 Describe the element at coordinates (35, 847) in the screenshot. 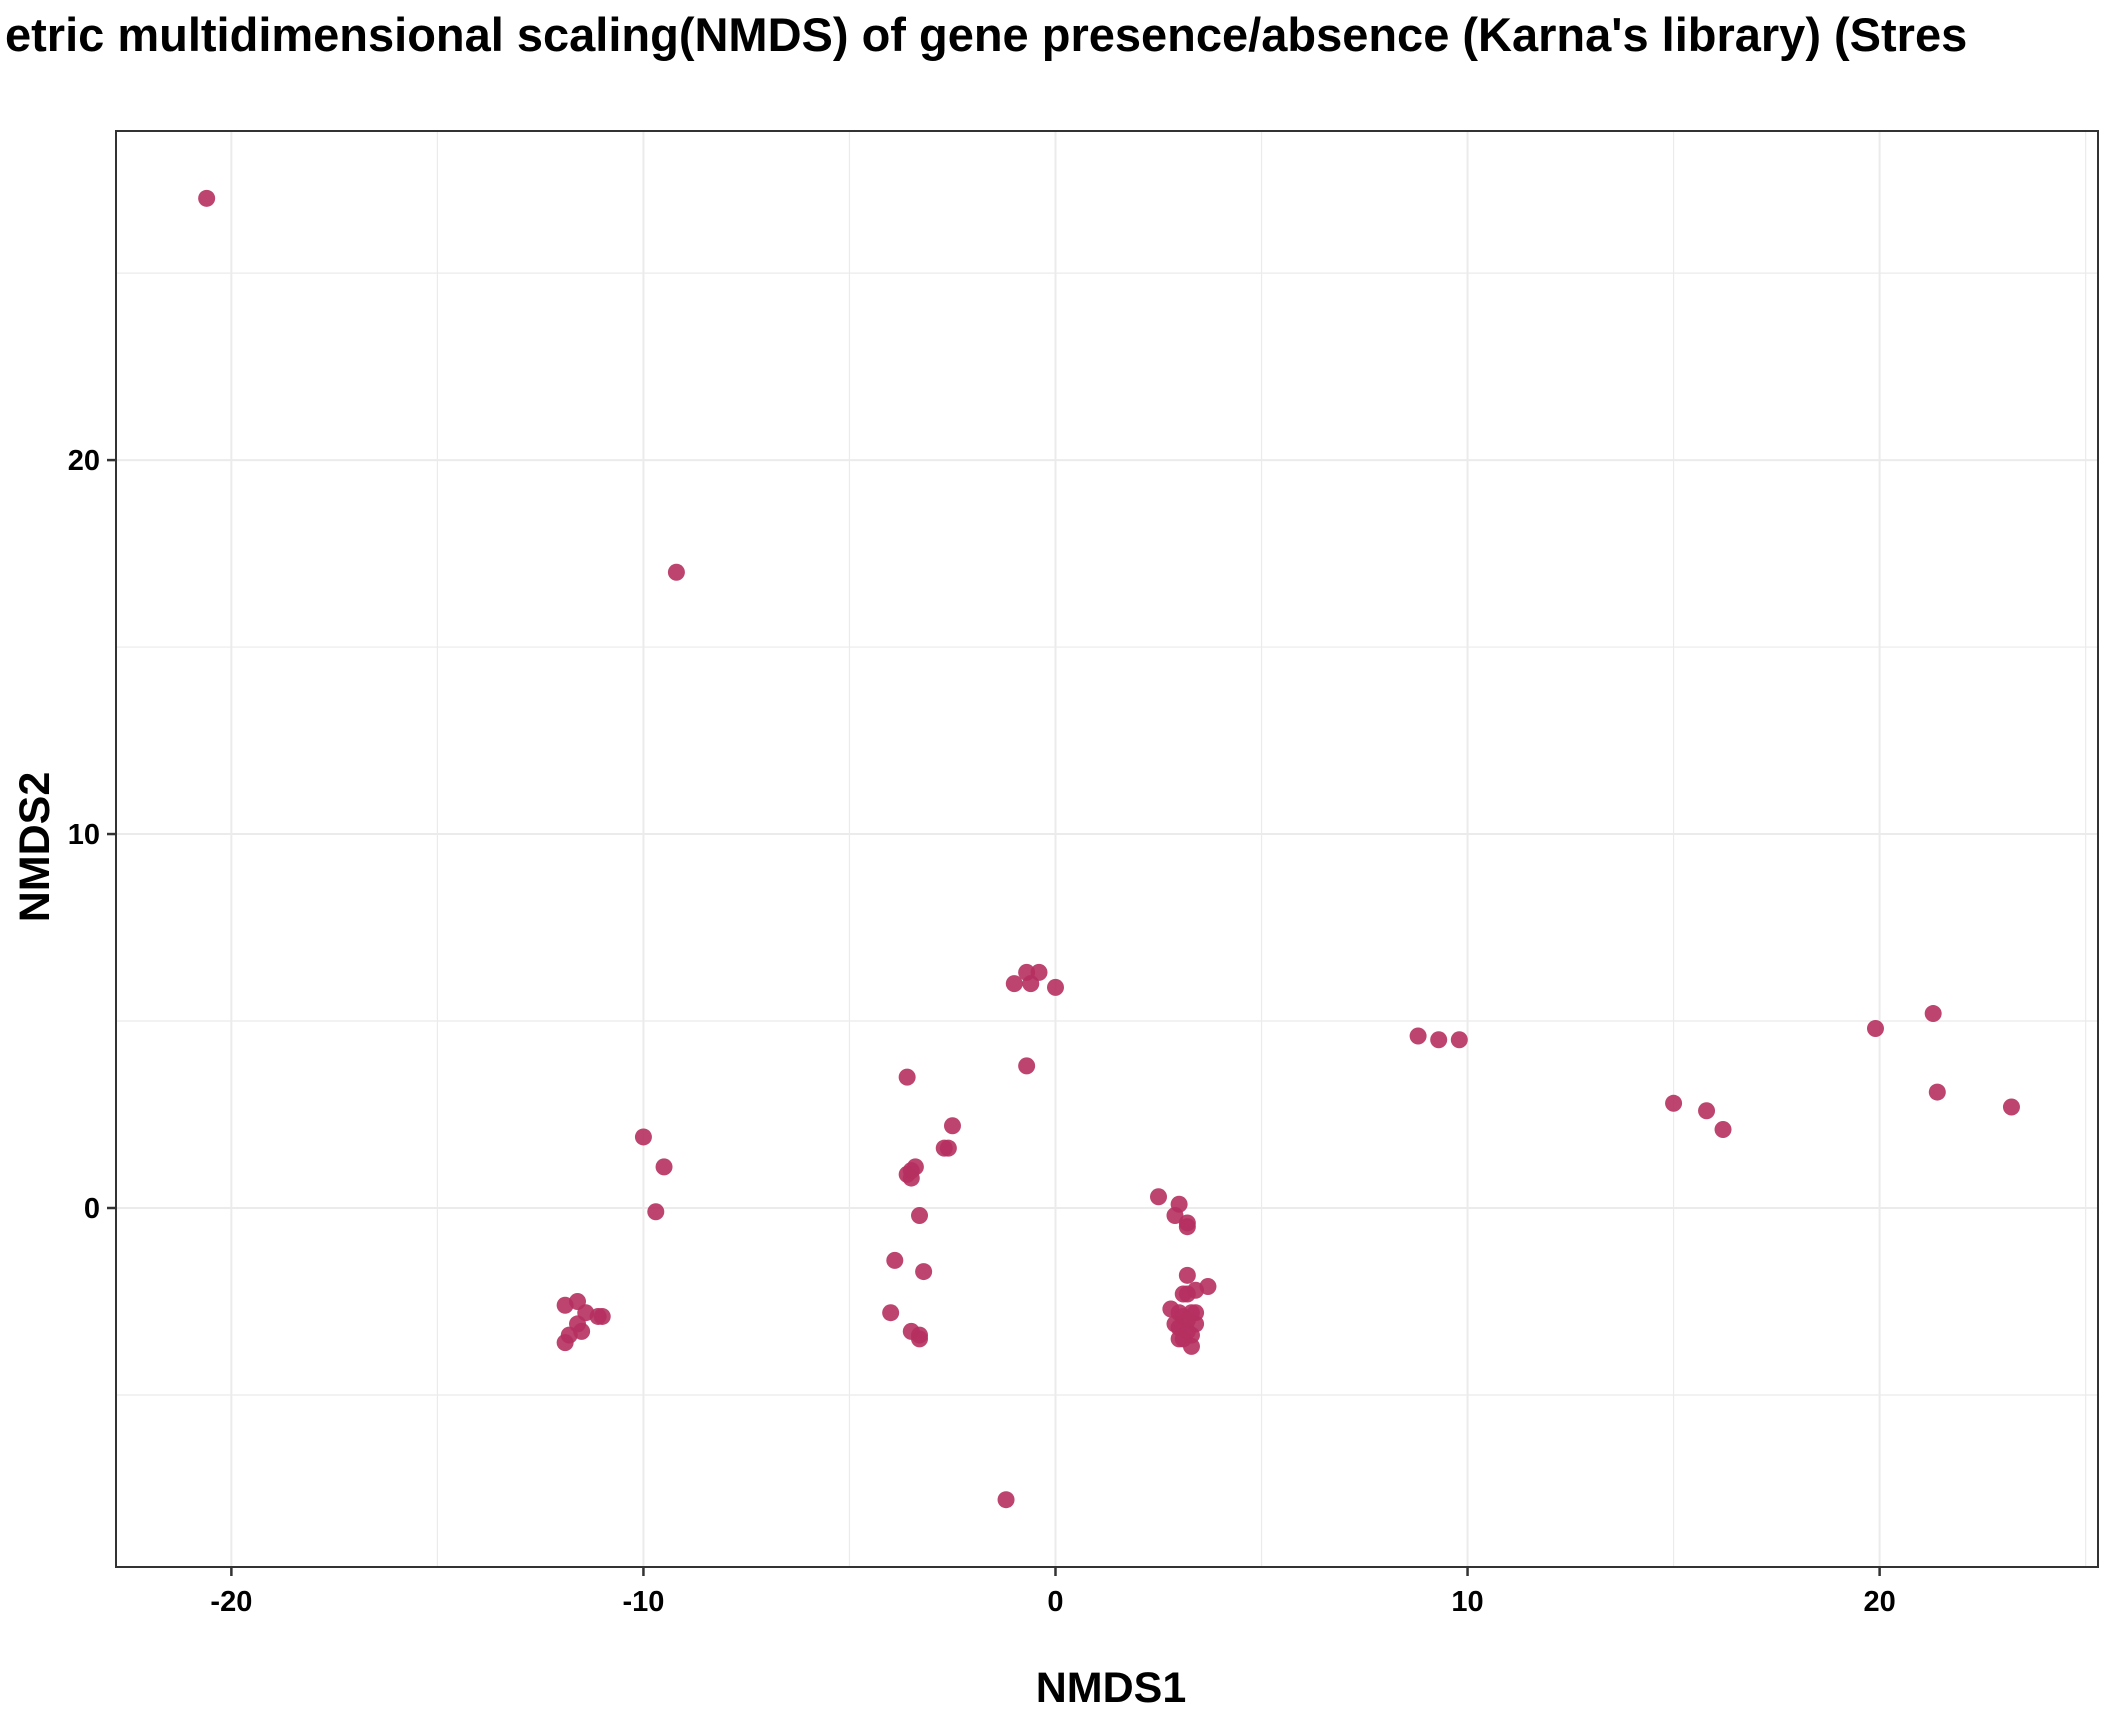

I see `y-axis-title: NMDS2` at that location.